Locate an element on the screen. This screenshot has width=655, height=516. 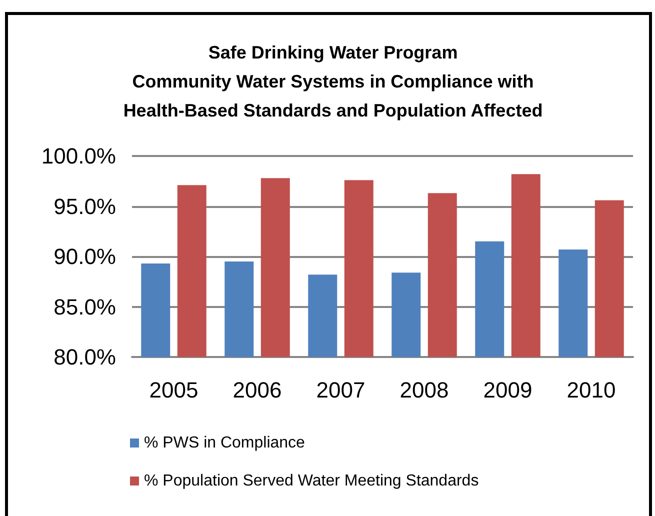
y-tick-label: 100.0% is located at coordinates (78, 156).